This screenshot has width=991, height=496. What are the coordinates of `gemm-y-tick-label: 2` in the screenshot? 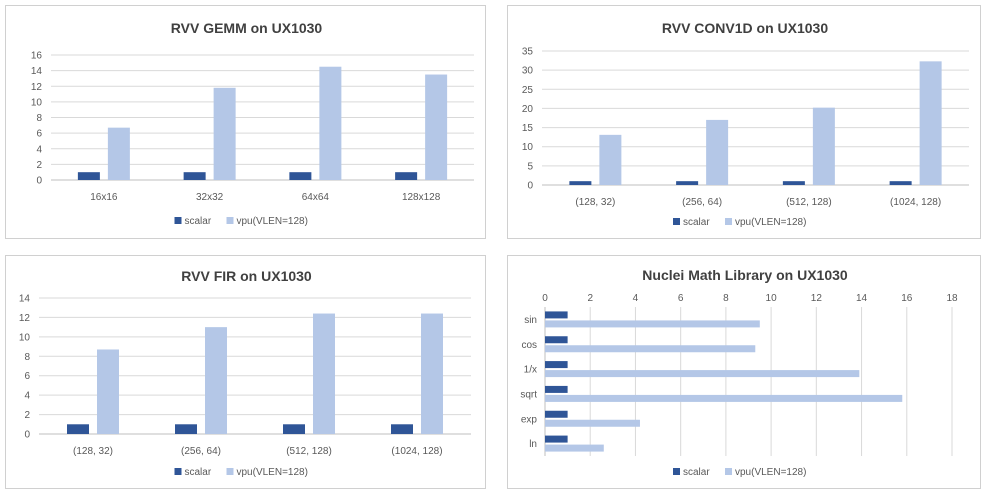 It's located at (39, 165).